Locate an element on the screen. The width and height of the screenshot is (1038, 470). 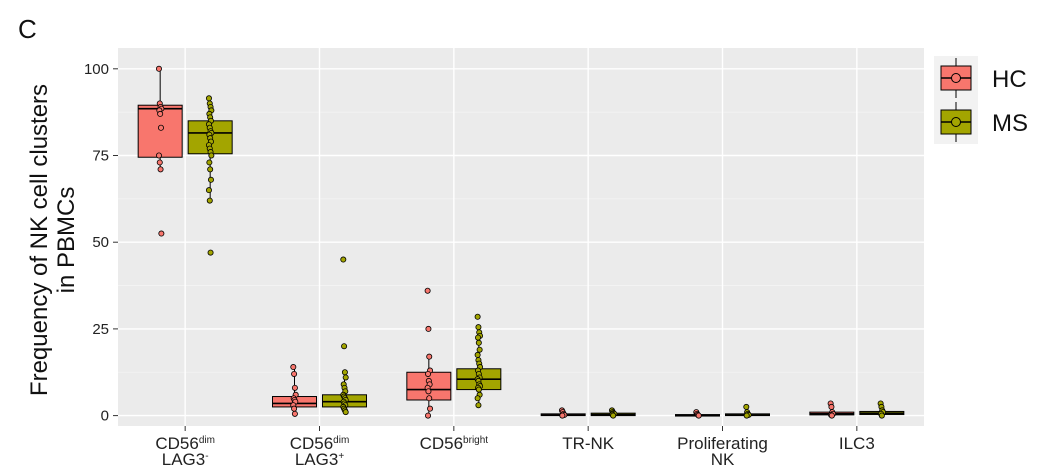
y-tick-label: 25 is located at coordinates (100, 329).